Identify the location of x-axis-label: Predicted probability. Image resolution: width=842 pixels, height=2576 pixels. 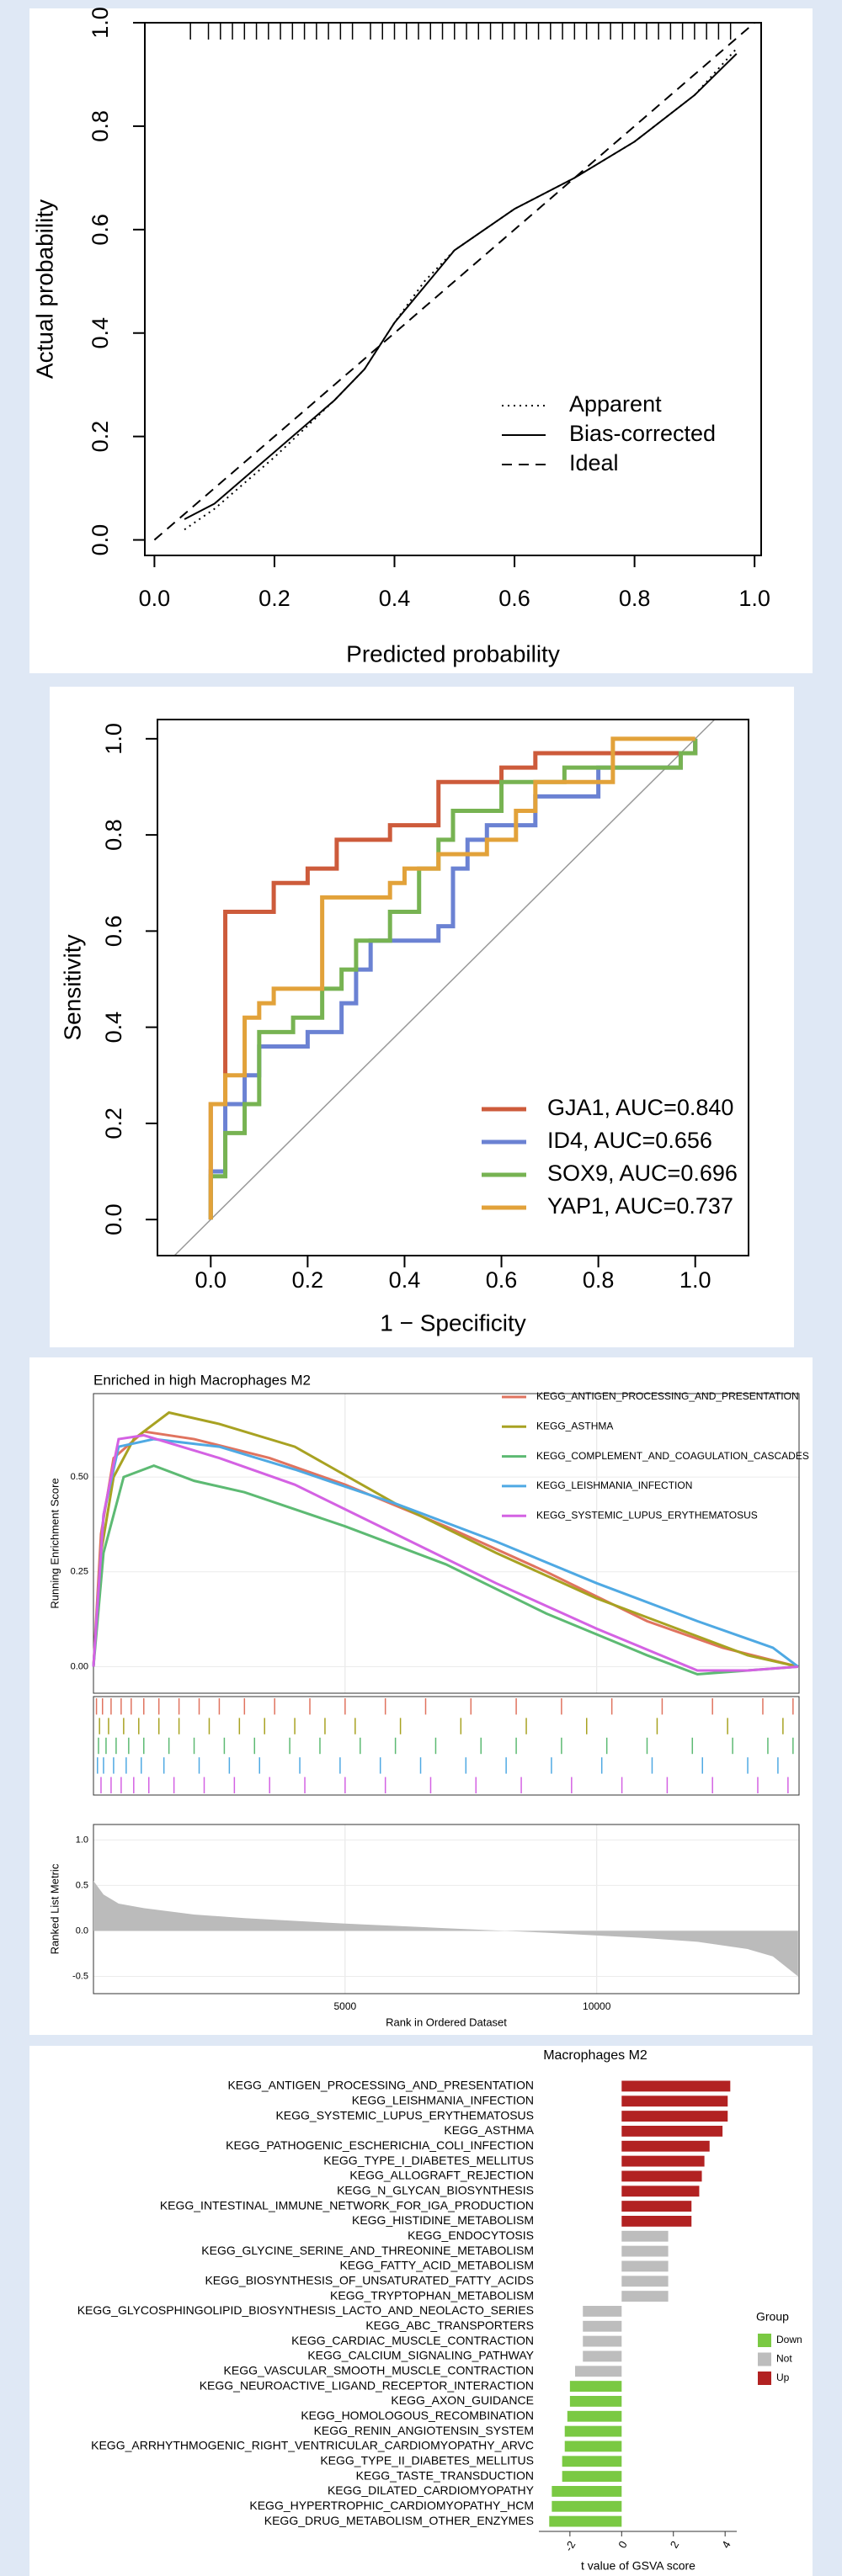
(453, 653).